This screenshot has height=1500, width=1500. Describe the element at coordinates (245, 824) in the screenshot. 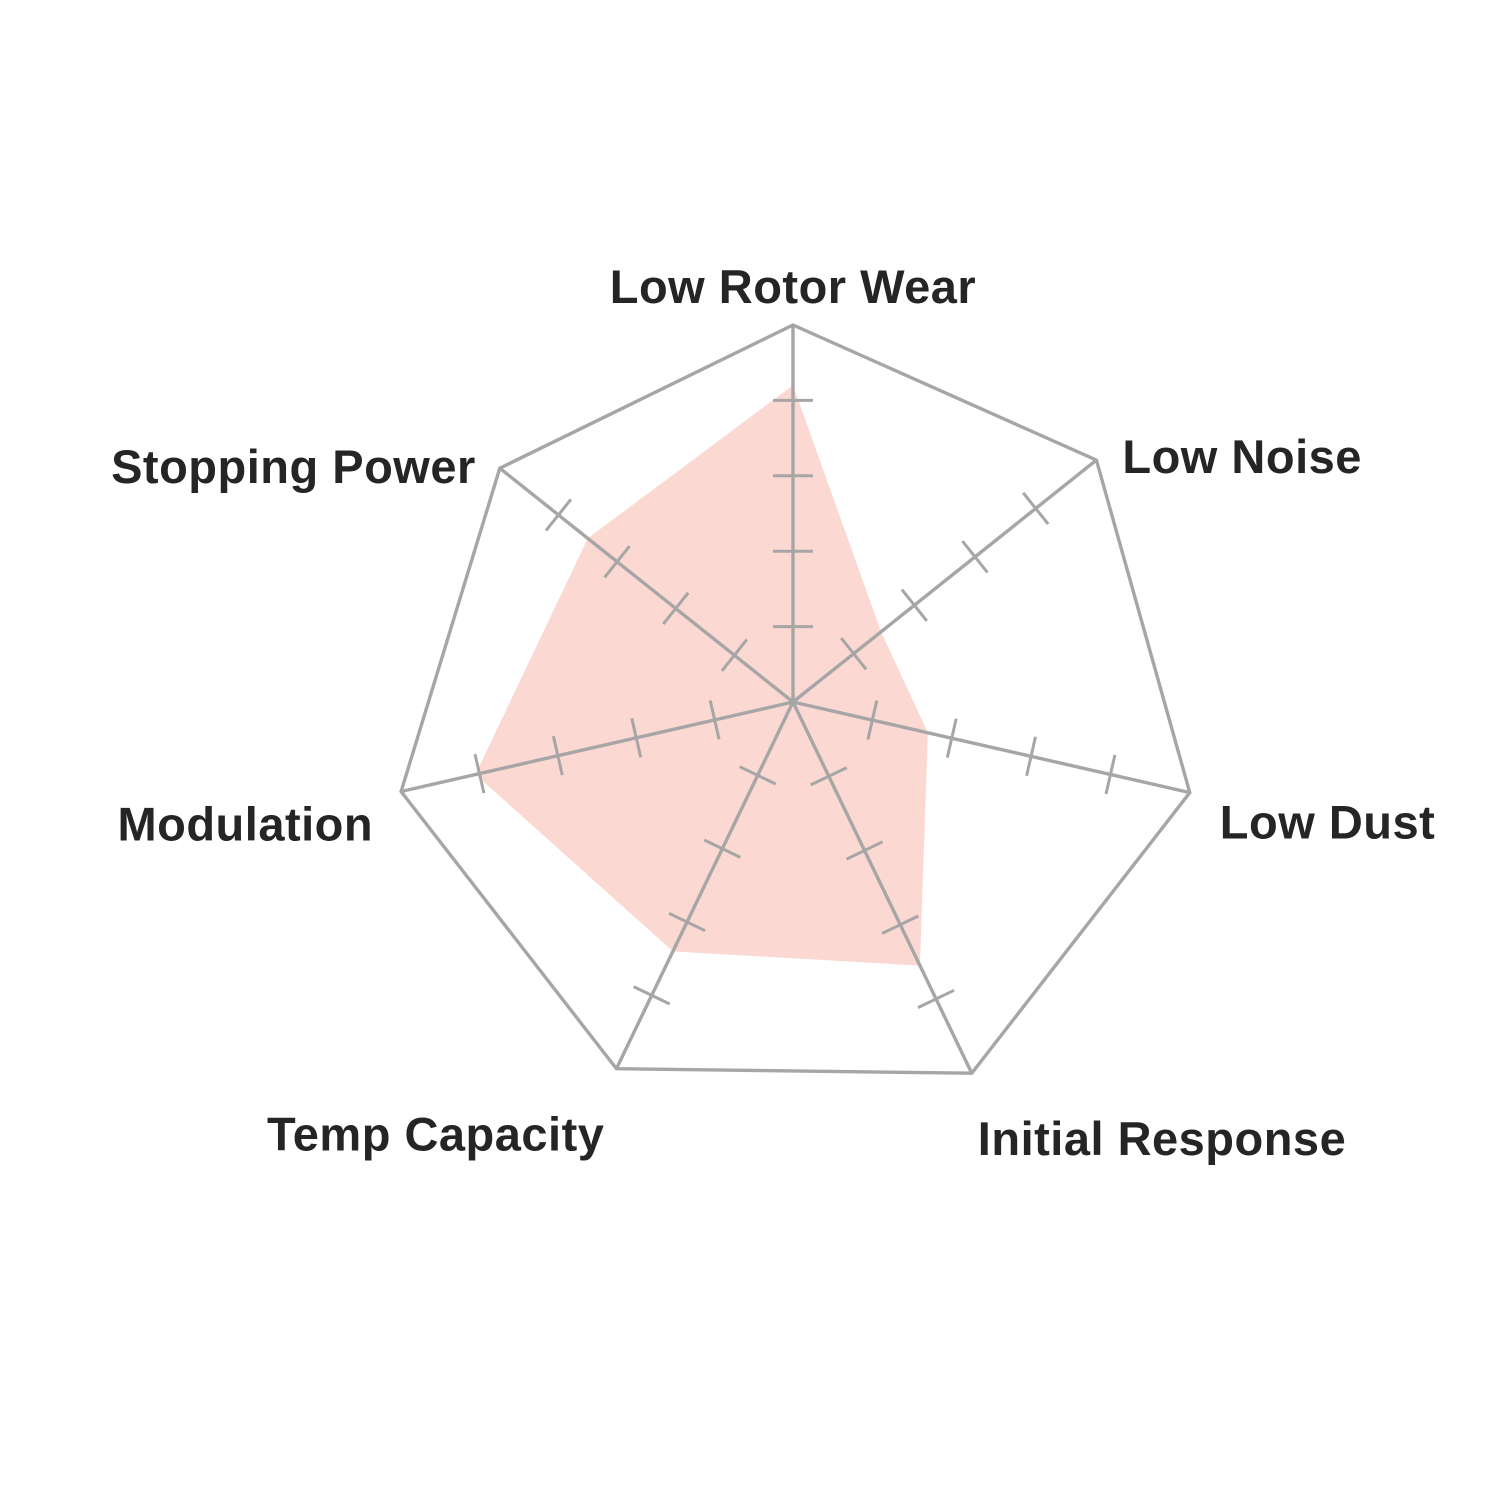

I see `axis-label-modulation: Modulation` at that location.